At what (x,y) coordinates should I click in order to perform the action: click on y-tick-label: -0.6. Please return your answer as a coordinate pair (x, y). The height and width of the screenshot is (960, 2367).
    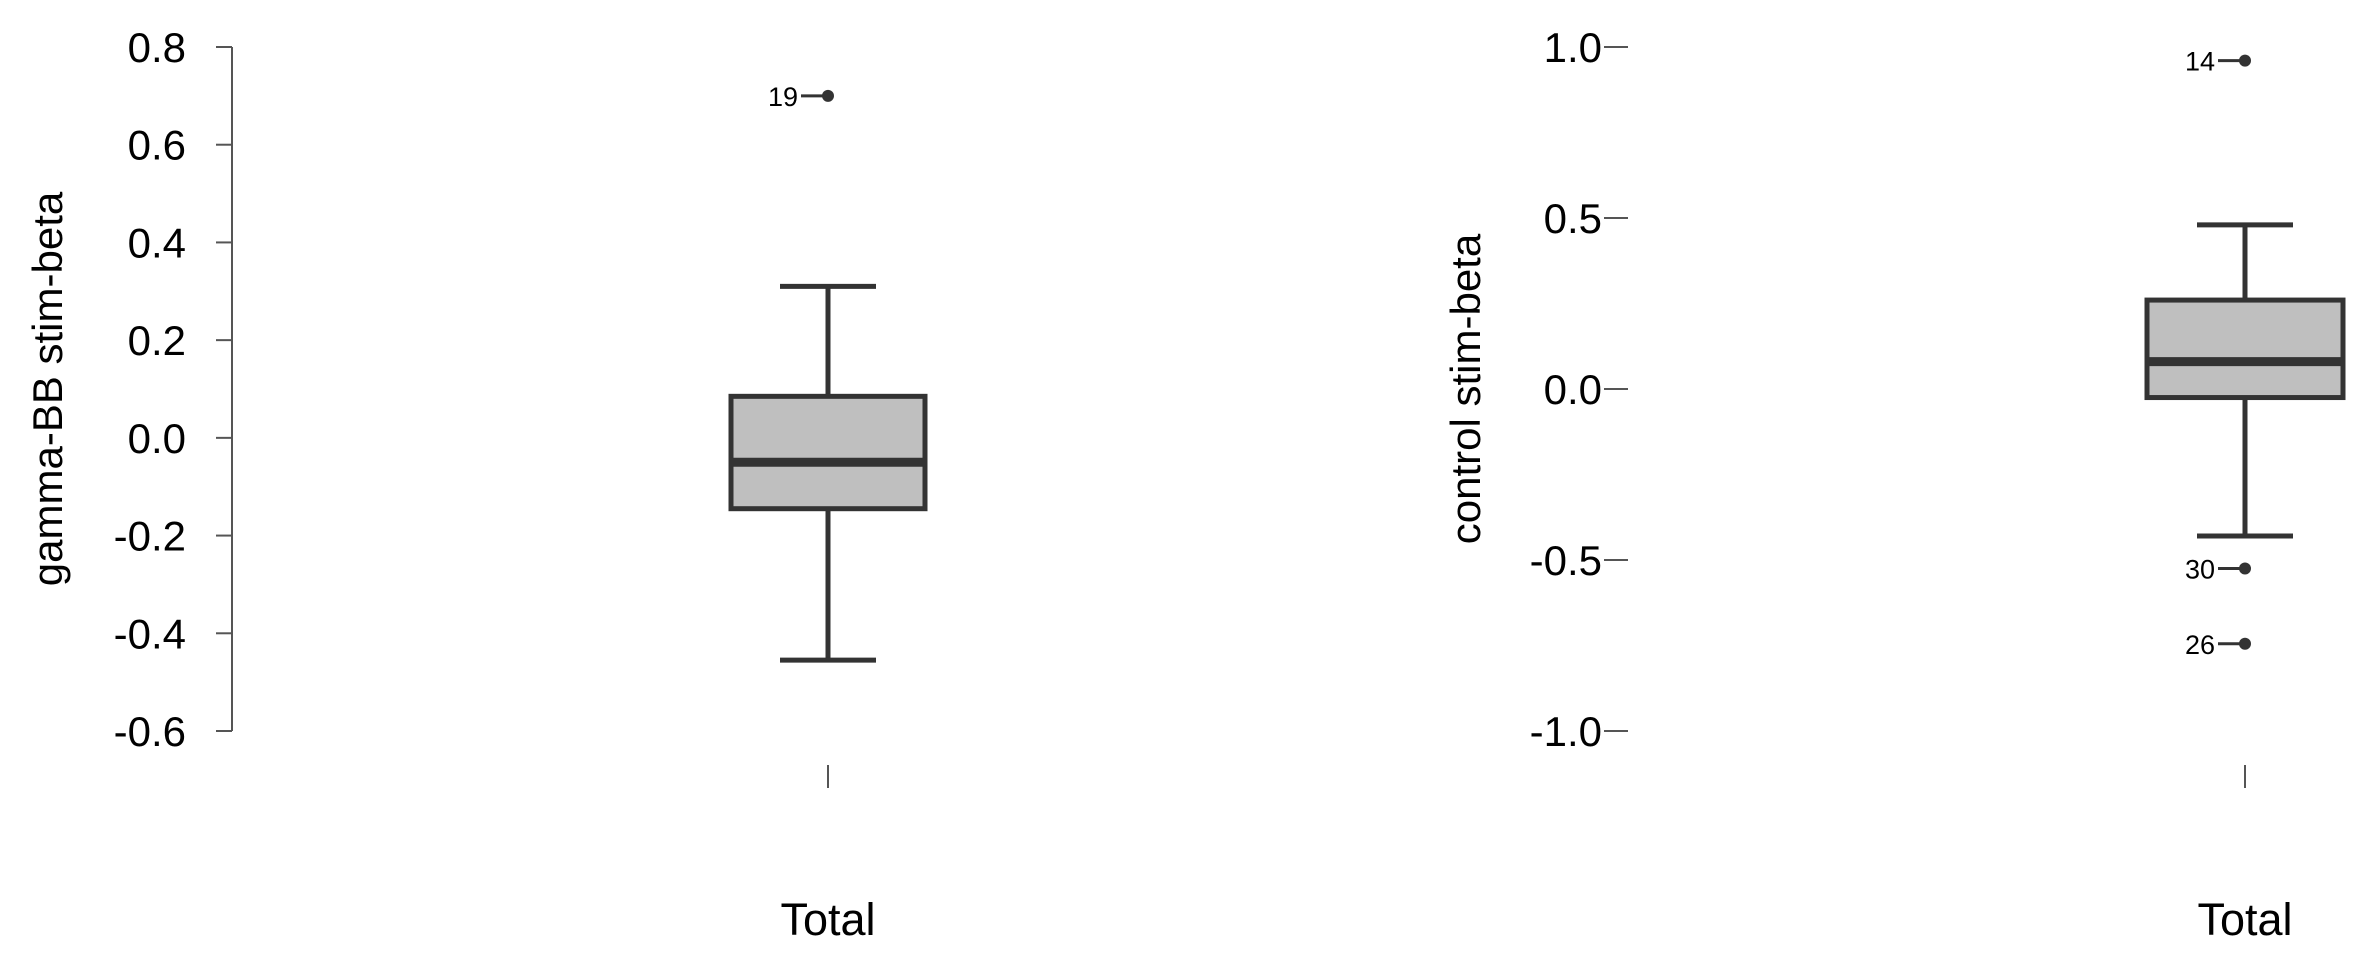
    Looking at the image, I should click on (150, 731).